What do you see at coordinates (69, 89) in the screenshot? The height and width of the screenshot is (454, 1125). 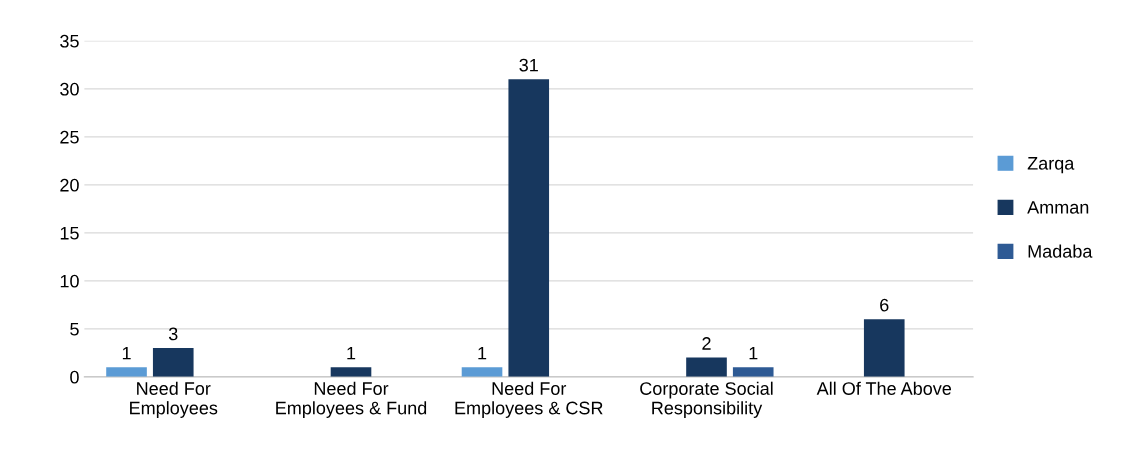 I see `y-tick-label: 30` at bounding box center [69, 89].